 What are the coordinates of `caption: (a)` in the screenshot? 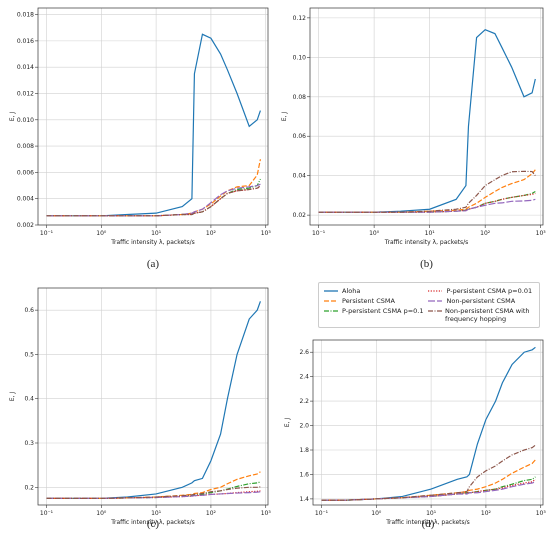 It's located at (153, 264).